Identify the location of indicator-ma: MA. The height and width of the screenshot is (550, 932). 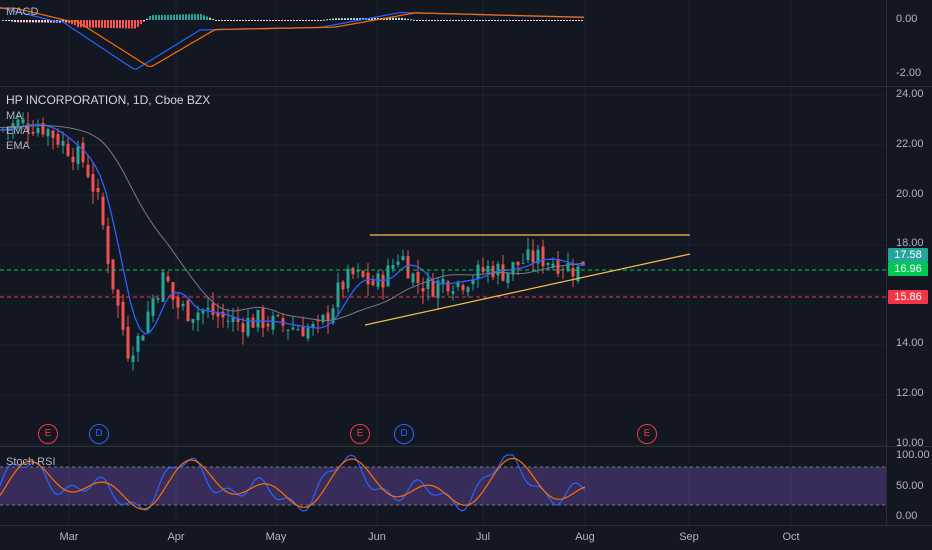
(14, 116).